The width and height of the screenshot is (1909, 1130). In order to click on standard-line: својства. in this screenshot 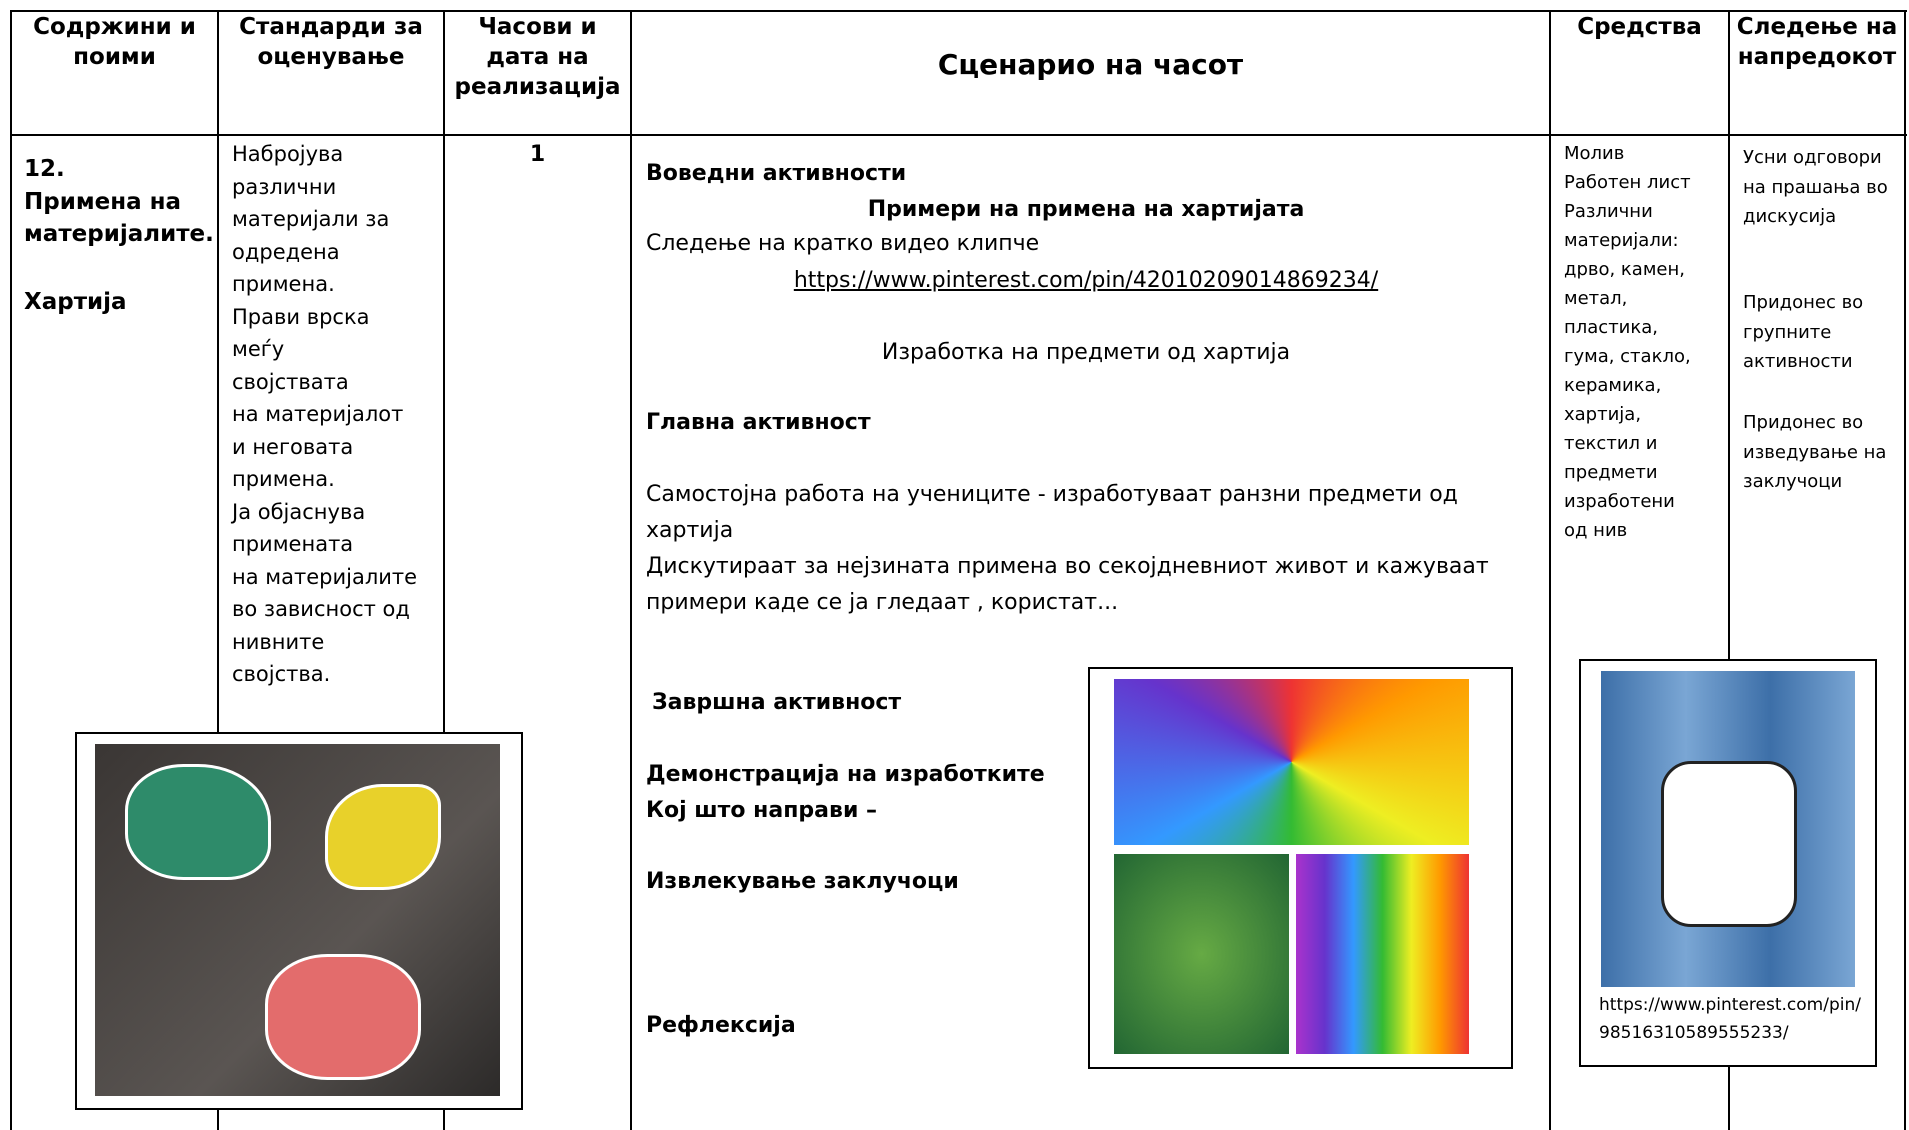, I will do `click(281, 674)`.